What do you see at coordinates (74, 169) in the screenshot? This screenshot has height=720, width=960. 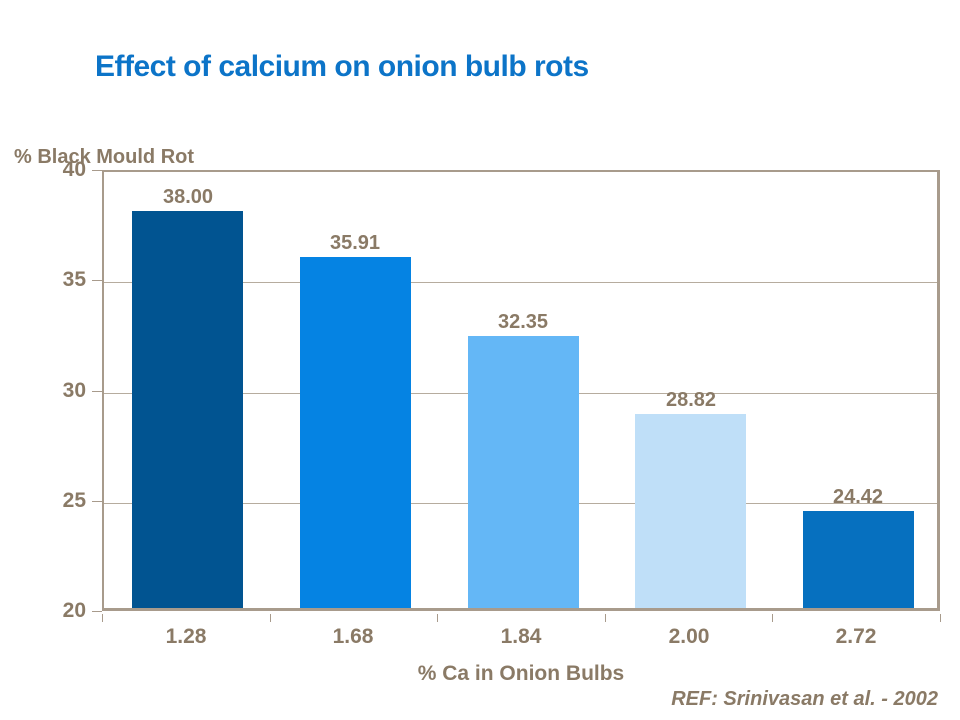 I see `y-axis-tick-label: 40` at bounding box center [74, 169].